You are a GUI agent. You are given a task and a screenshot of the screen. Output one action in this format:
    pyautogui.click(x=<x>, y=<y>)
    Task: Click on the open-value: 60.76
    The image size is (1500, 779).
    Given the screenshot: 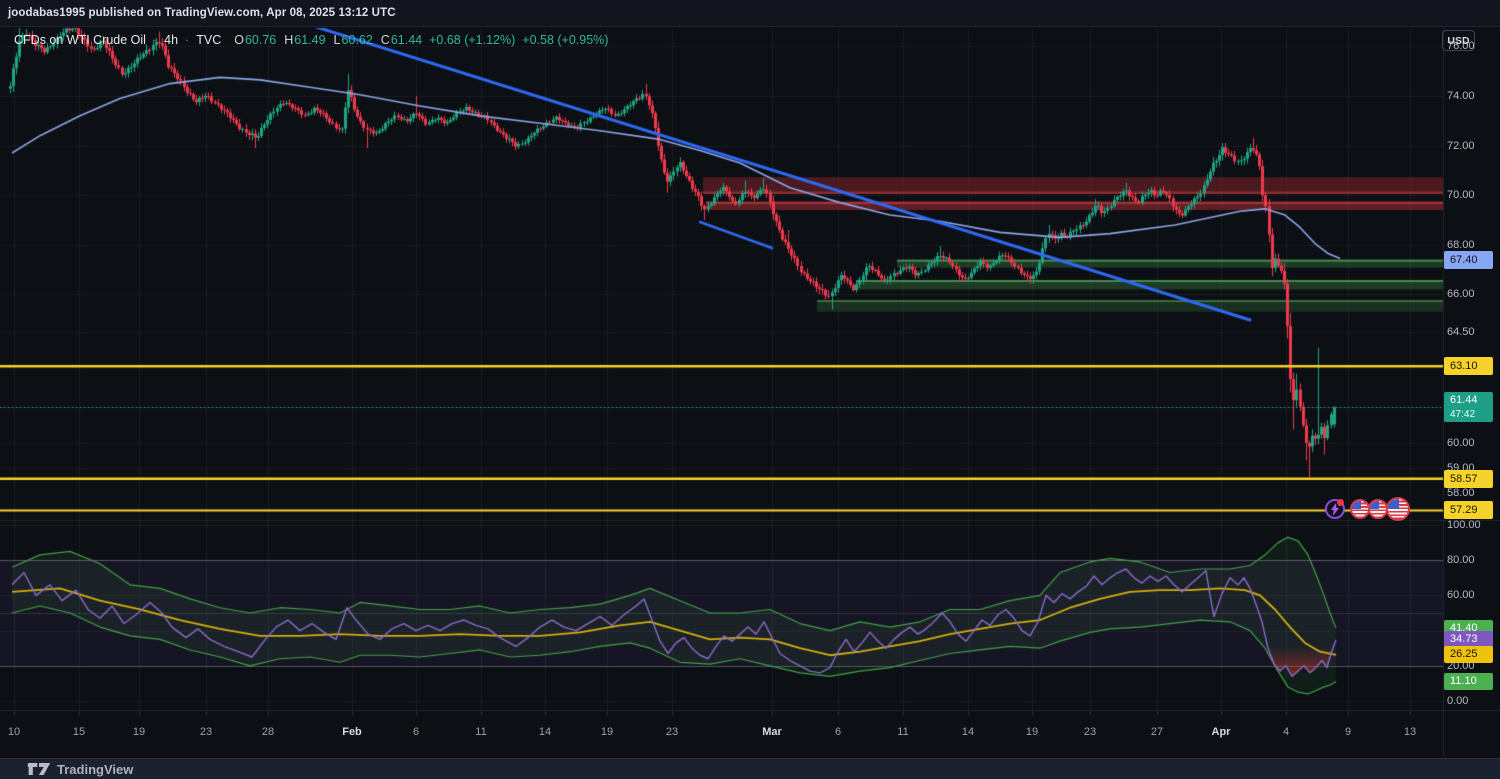 What is the action you would take?
    pyautogui.click(x=260, y=40)
    